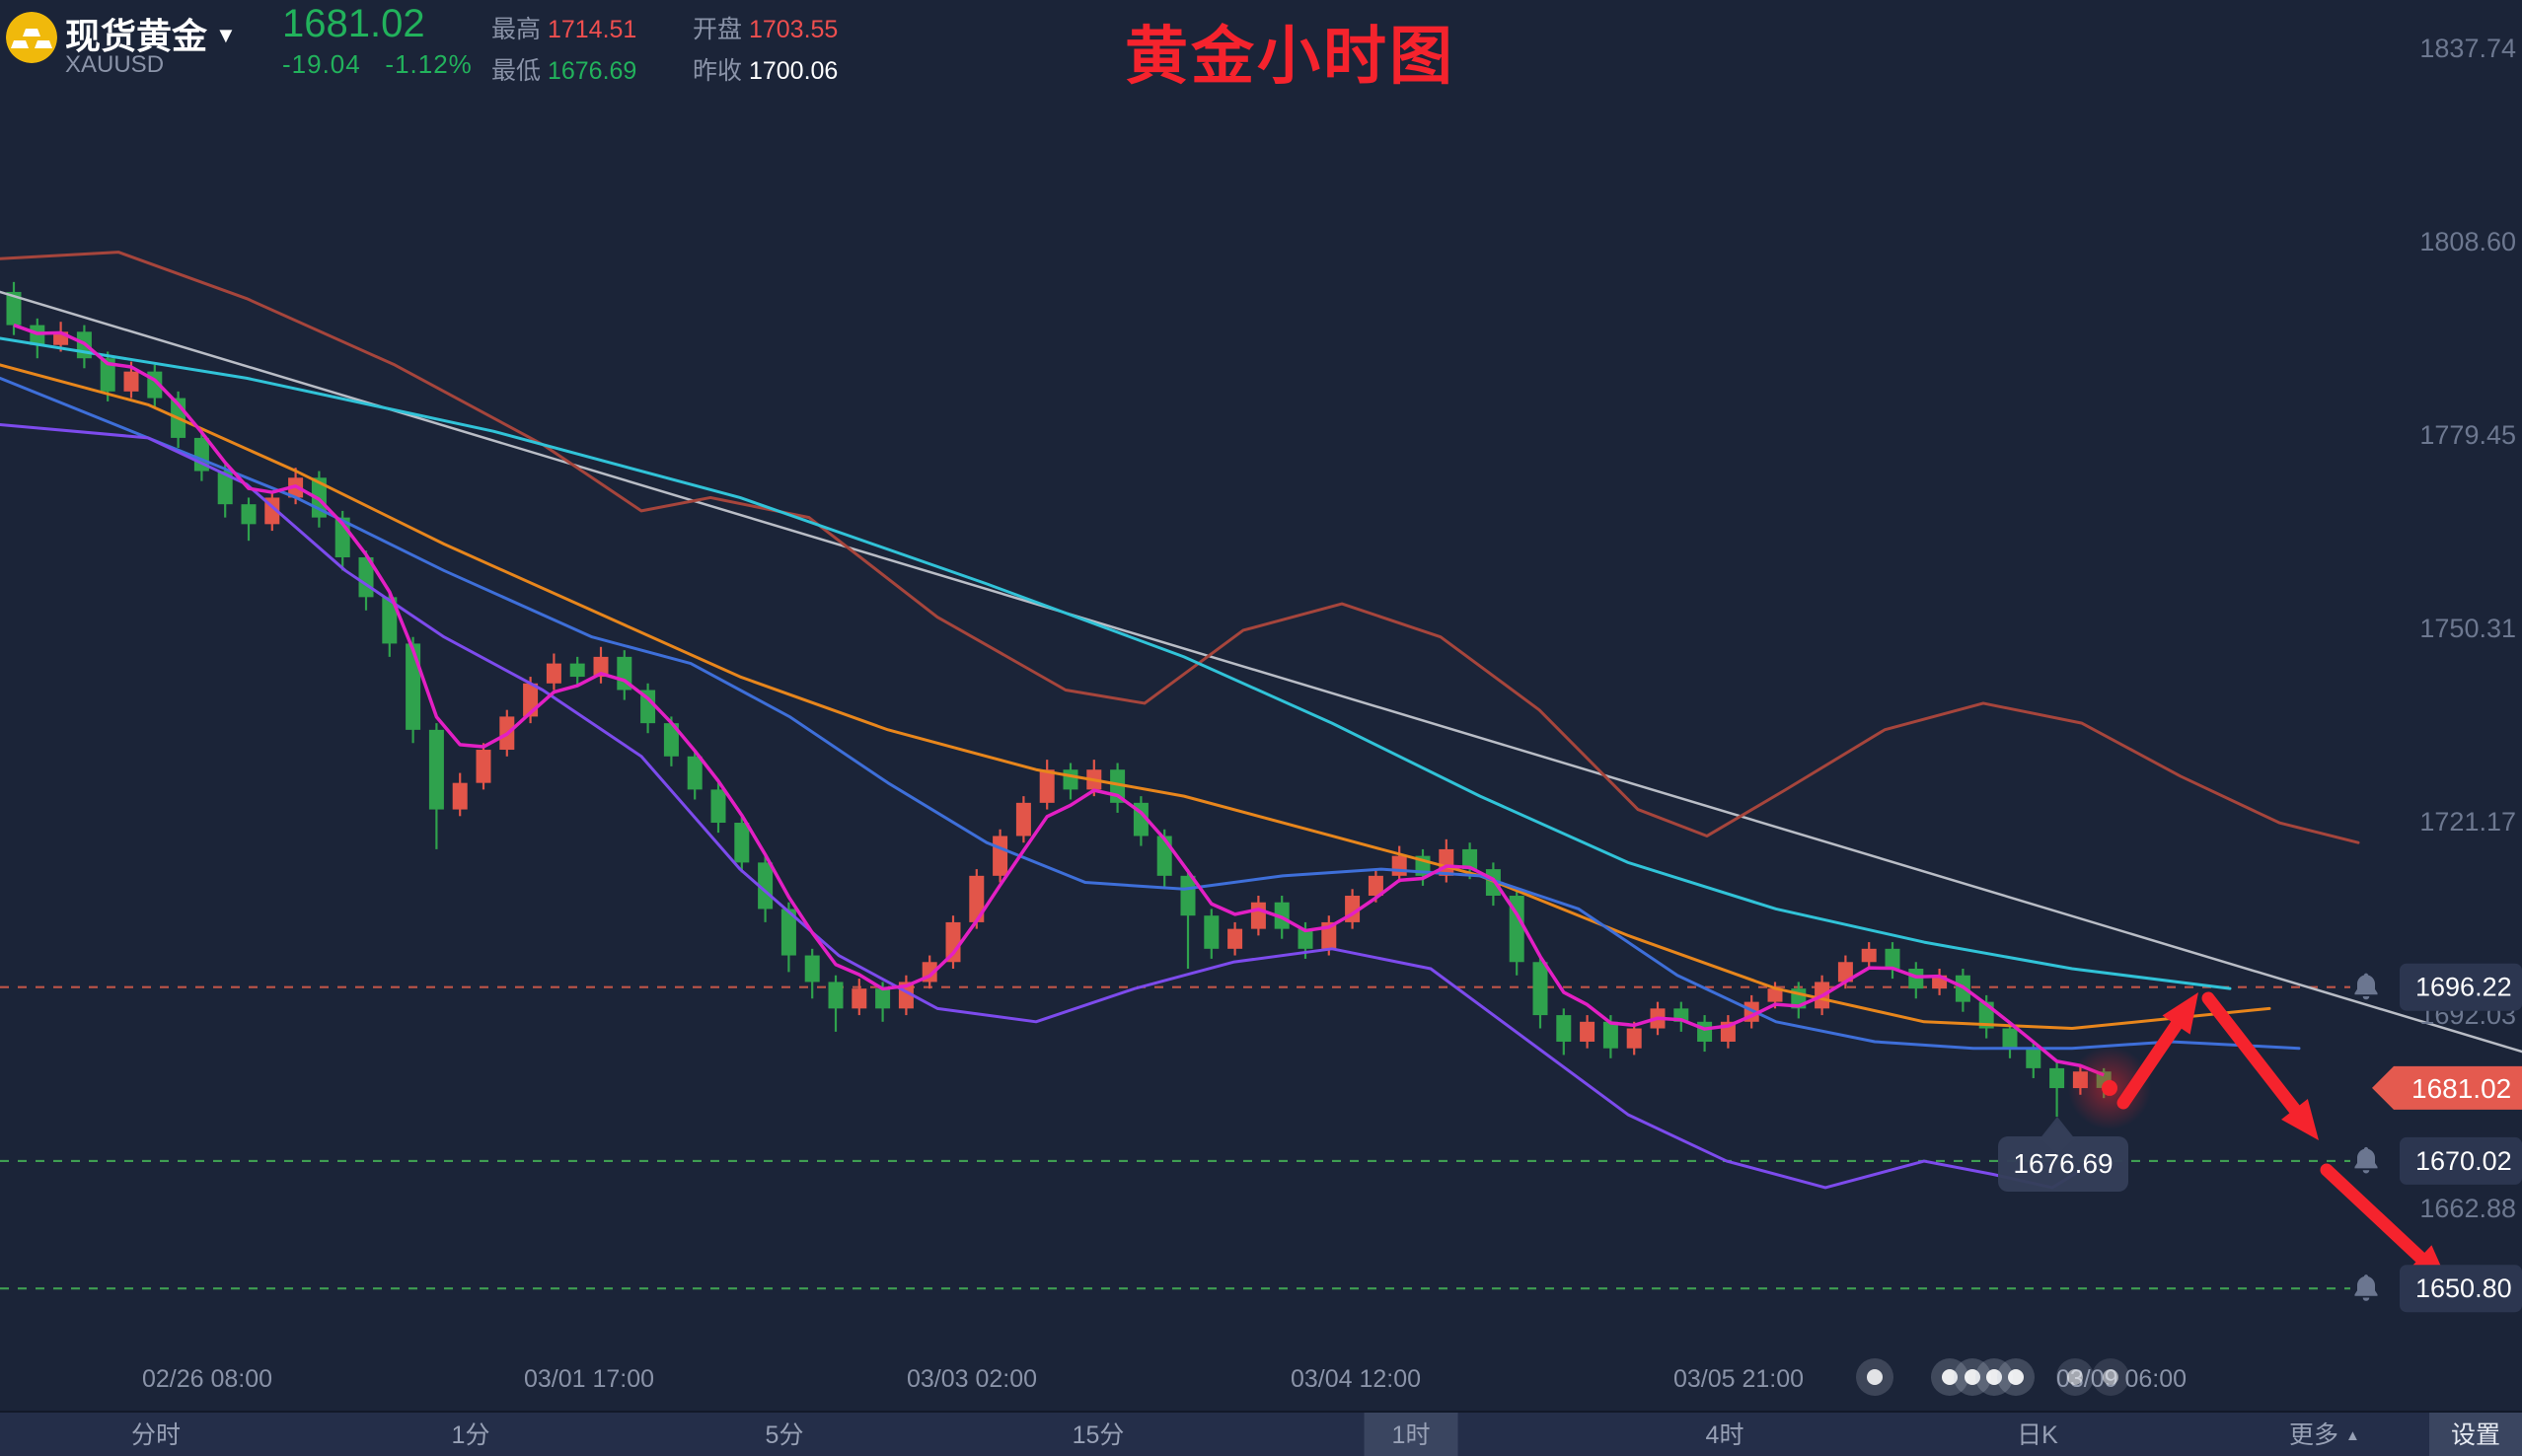  I want to click on alert-bell-icon-1696.22, so click(2366, 986).